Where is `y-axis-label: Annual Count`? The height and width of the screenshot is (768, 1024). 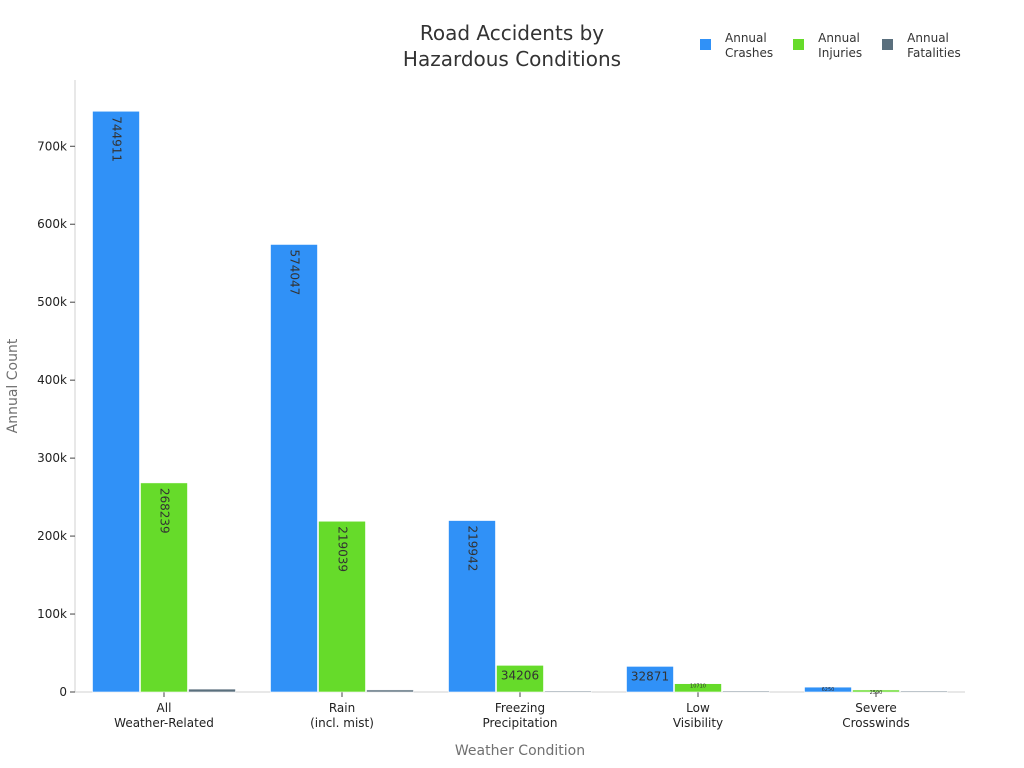 y-axis-label: Annual Count is located at coordinates (13, 385).